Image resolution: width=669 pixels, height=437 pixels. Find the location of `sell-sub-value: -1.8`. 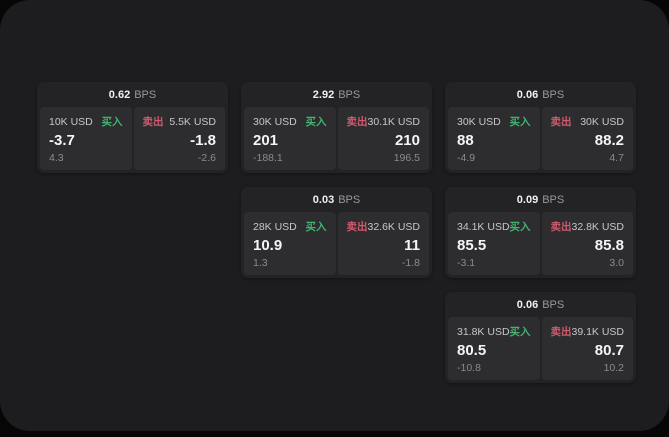

sell-sub-value: -1.8 is located at coordinates (410, 263).